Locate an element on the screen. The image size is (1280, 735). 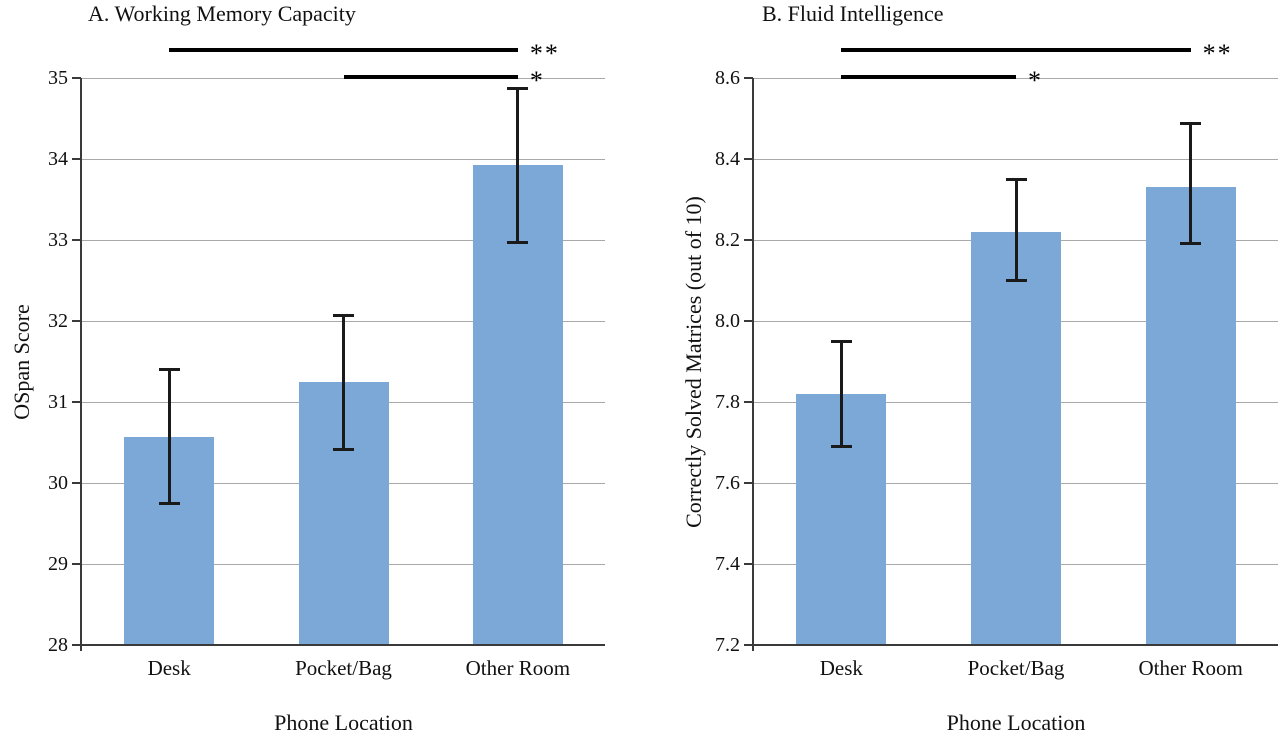
y-tick-label: 8.2 is located at coordinates (727, 240).